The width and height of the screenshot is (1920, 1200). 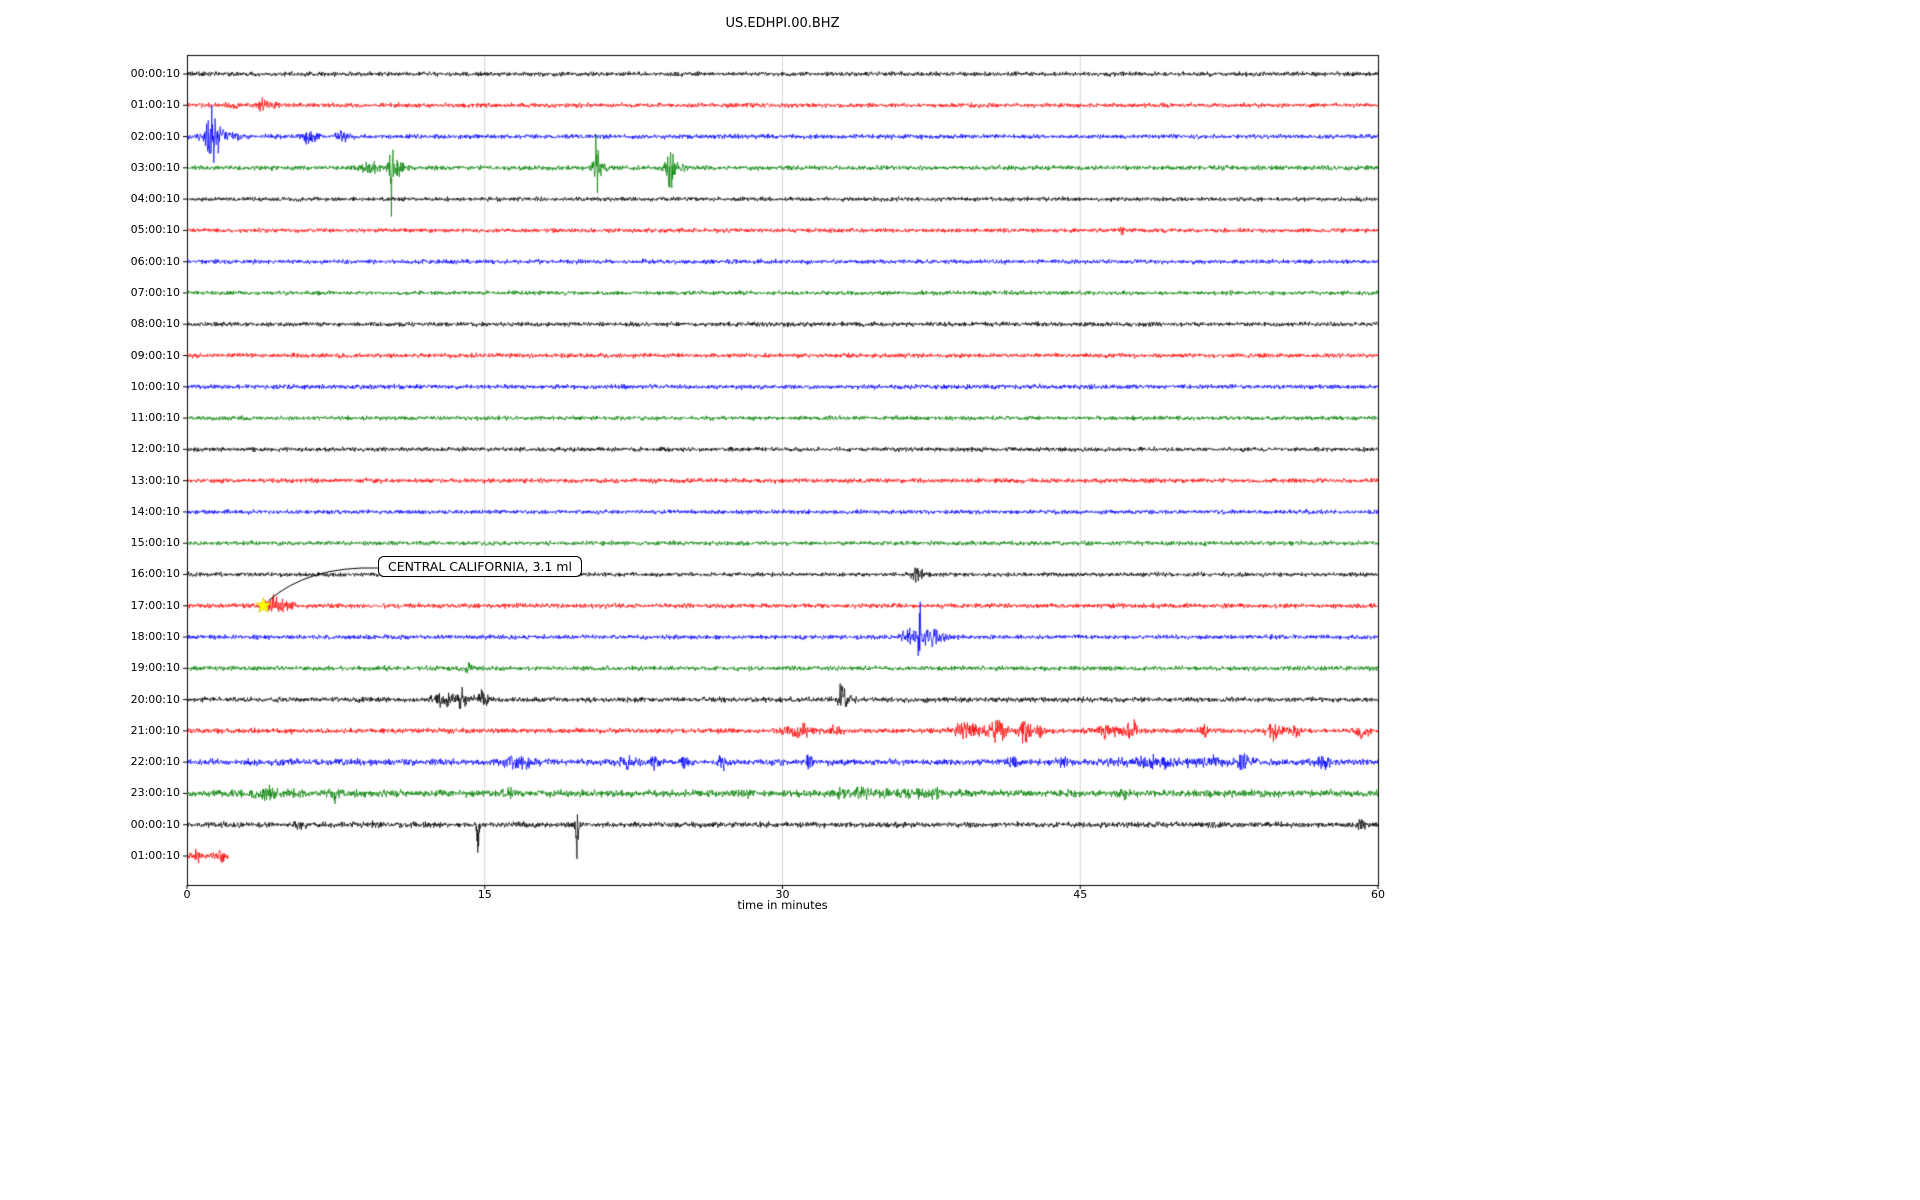 I want to click on trace-time-label: 06:00:10, so click(x=155, y=261).